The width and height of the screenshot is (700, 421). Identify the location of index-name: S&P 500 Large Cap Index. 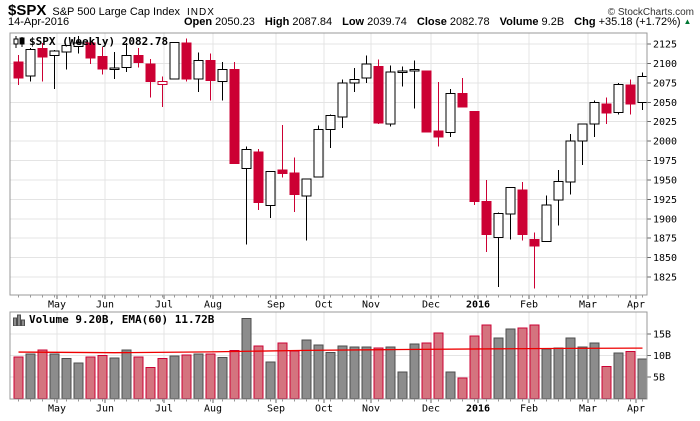
(116, 12).